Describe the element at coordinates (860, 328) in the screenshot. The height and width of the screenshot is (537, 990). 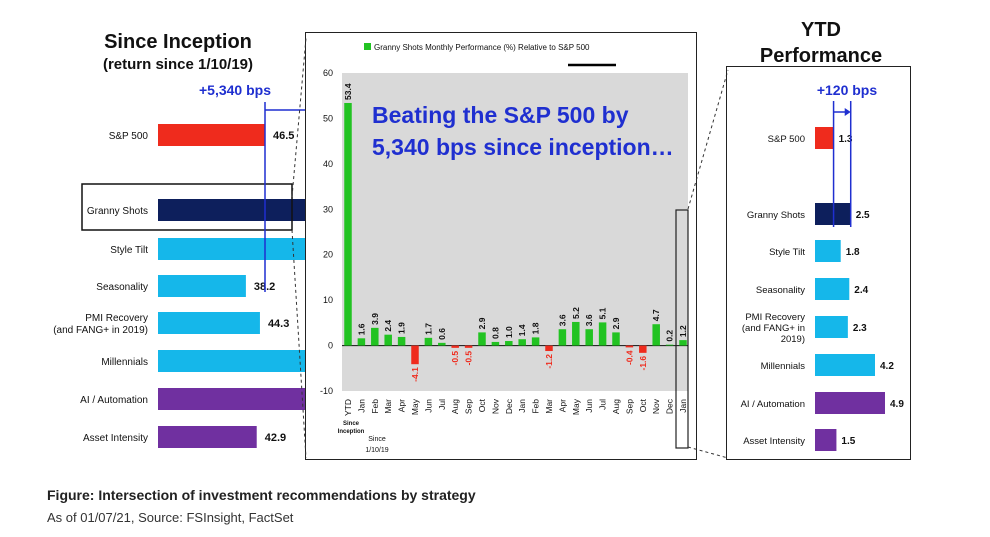
I see `right-value-label: 2.3` at that location.